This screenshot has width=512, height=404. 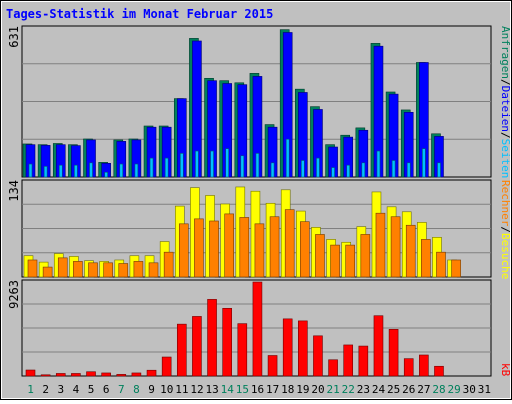 I want to click on panel2-max-label: 134, so click(x=14, y=191).